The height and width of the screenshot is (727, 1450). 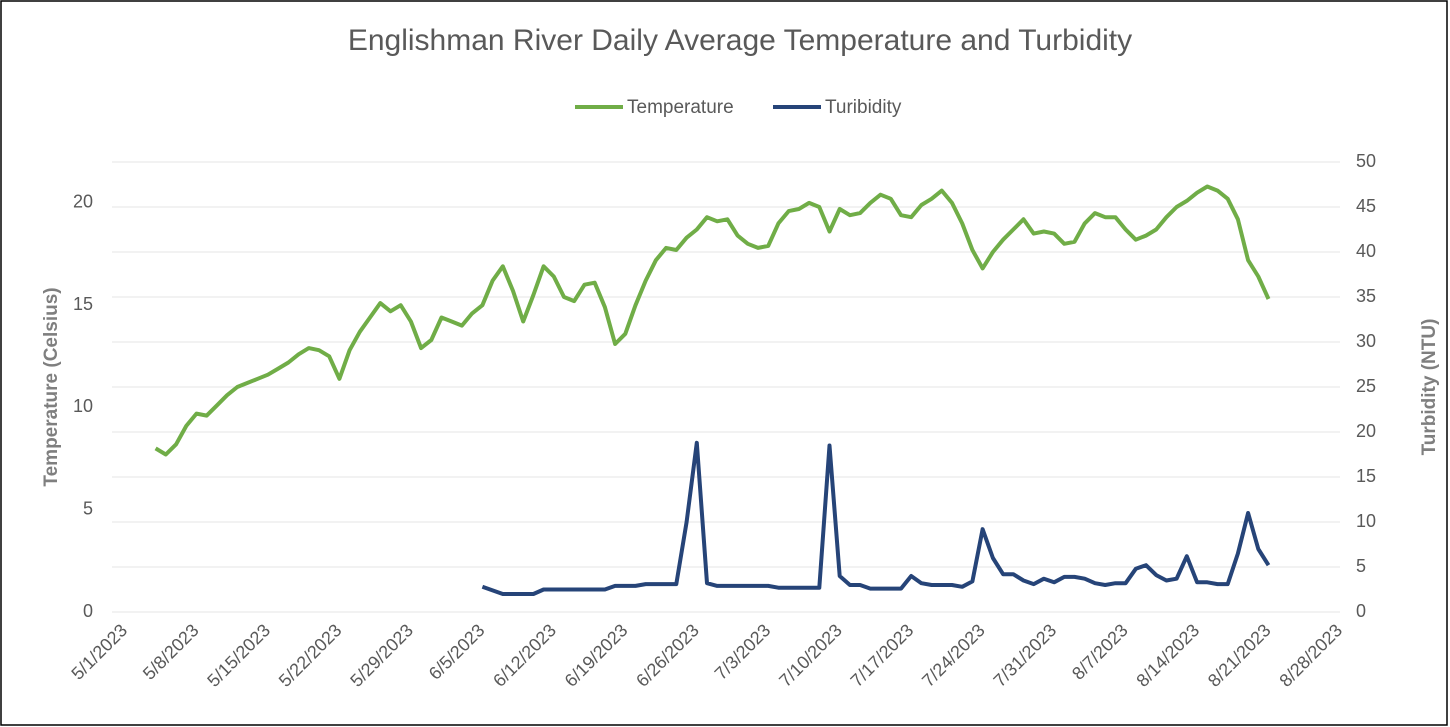 What do you see at coordinates (83, 304) in the screenshot?
I see `y-tick-label: 15` at bounding box center [83, 304].